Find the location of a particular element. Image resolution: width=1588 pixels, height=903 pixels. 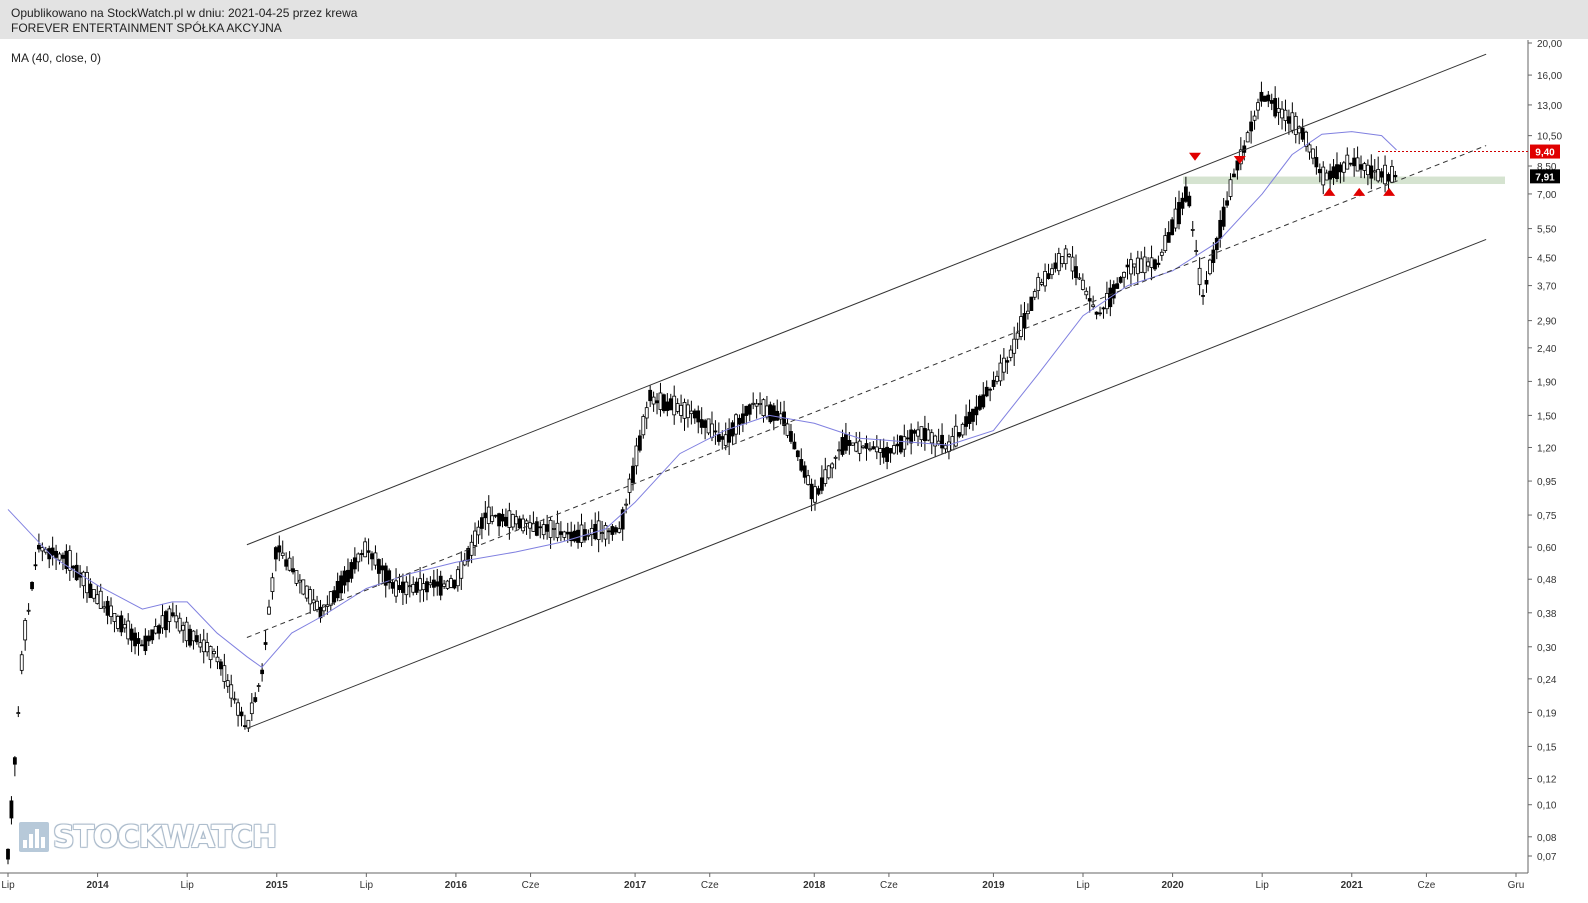

y-tick-label: 16,00 is located at coordinates (1549, 76).